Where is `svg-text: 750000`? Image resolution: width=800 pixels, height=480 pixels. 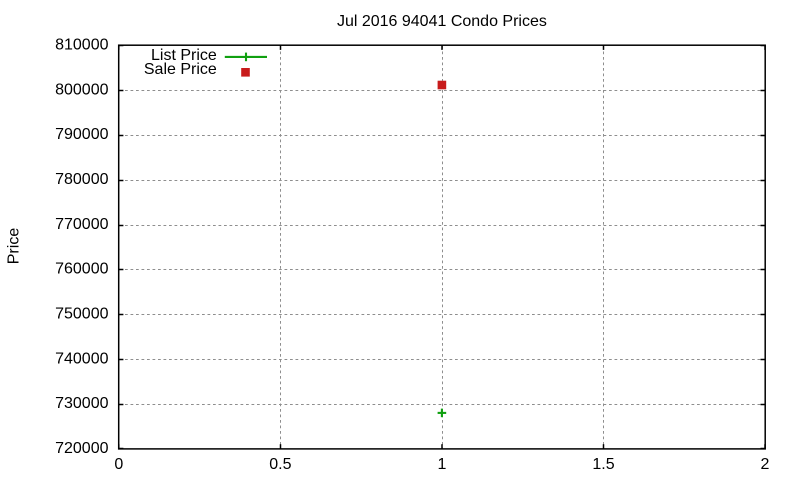
svg-text: 750000 is located at coordinates (81, 314).